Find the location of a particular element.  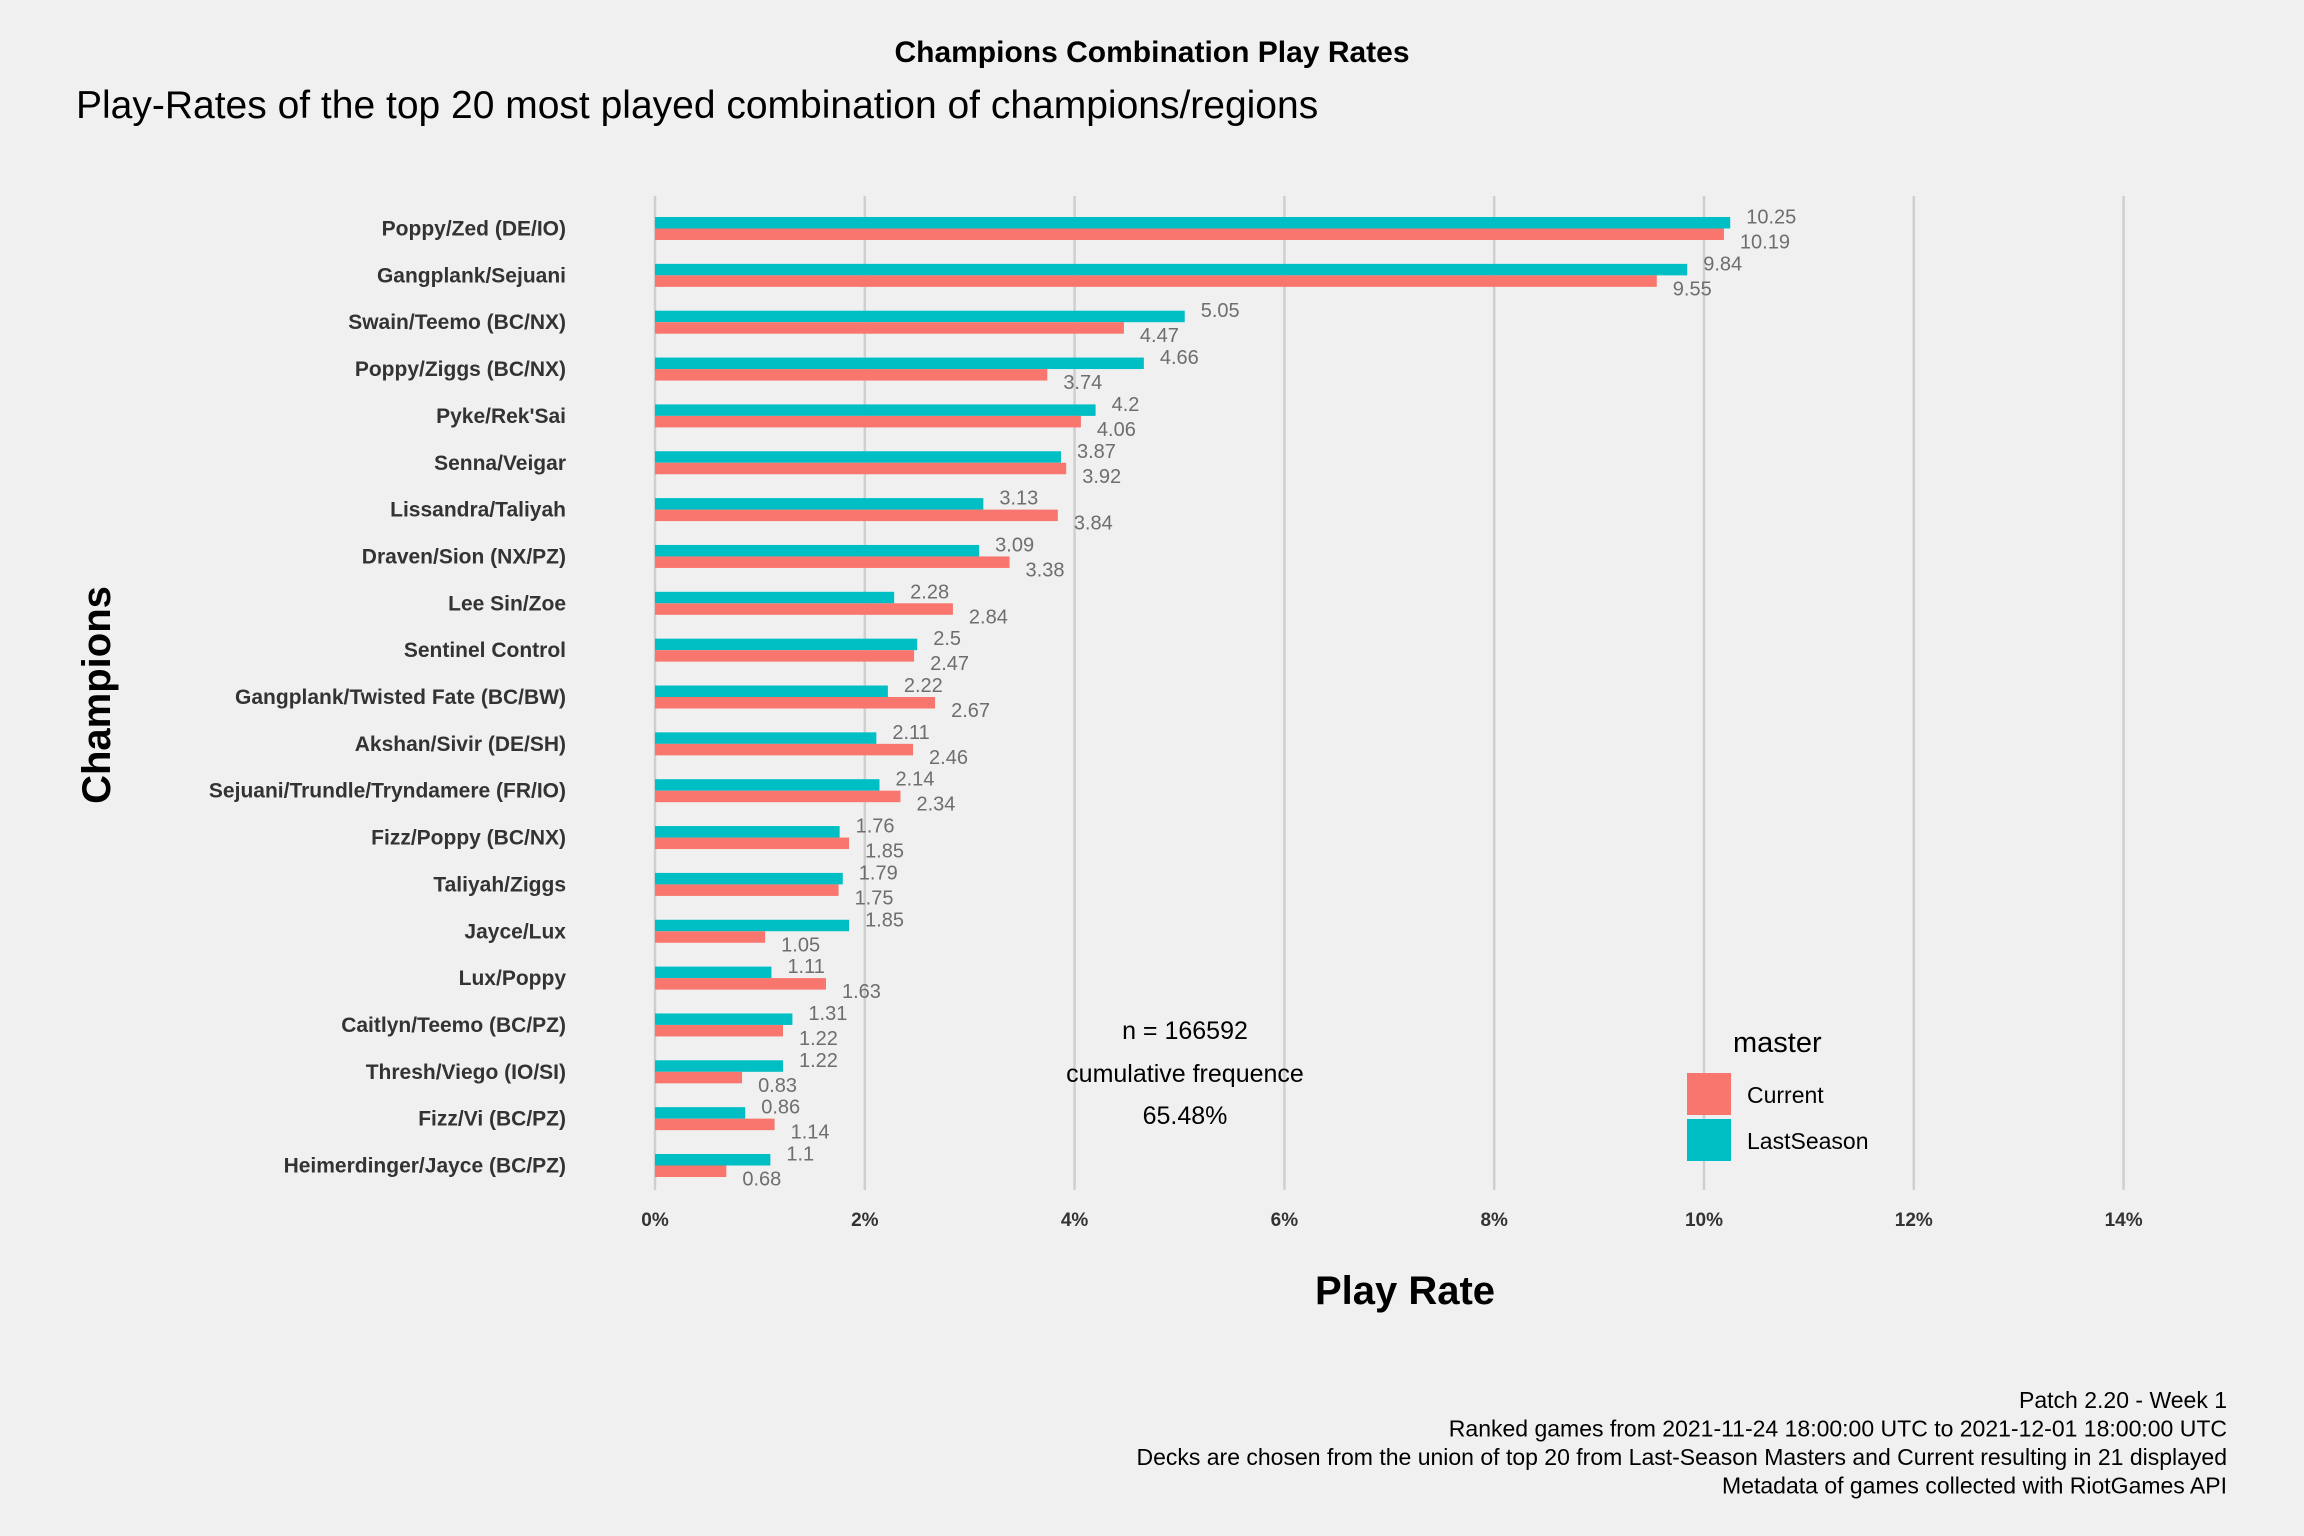

data-label-current: 10.19 is located at coordinates (1765, 243).